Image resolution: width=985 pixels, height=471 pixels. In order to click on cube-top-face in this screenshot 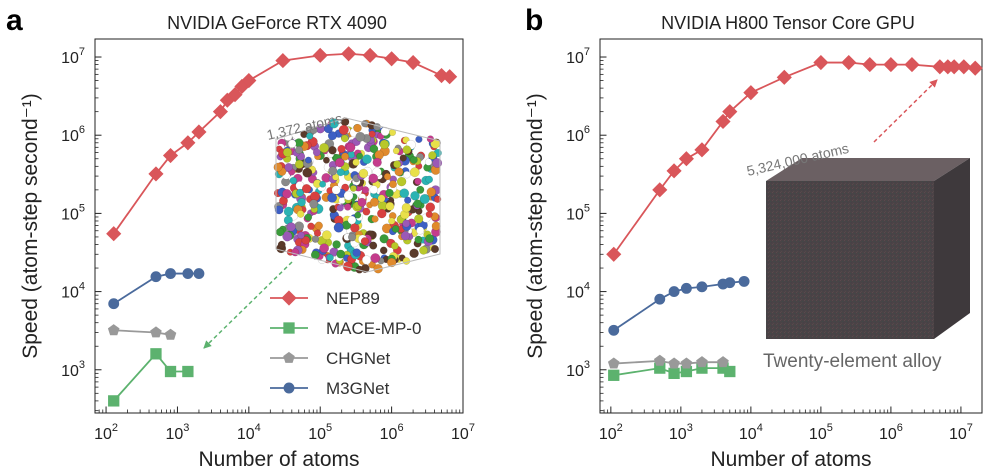, I will do `click(868, 169)`.